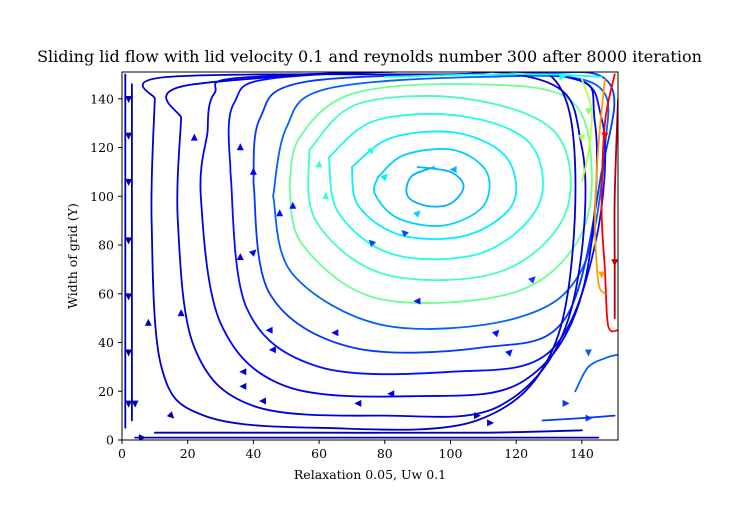 The height and width of the screenshot is (532, 739). Describe the element at coordinates (106, 269) in the screenshot. I see `y-axis-ticks: 0 20 40 60 80 100 120 140` at that location.